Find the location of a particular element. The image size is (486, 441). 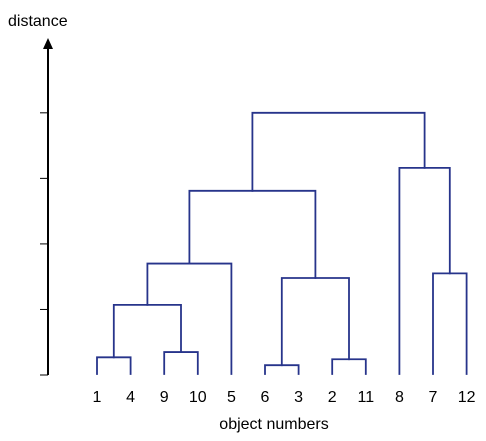

leaf-label-11: 11 is located at coordinates (365, 397).